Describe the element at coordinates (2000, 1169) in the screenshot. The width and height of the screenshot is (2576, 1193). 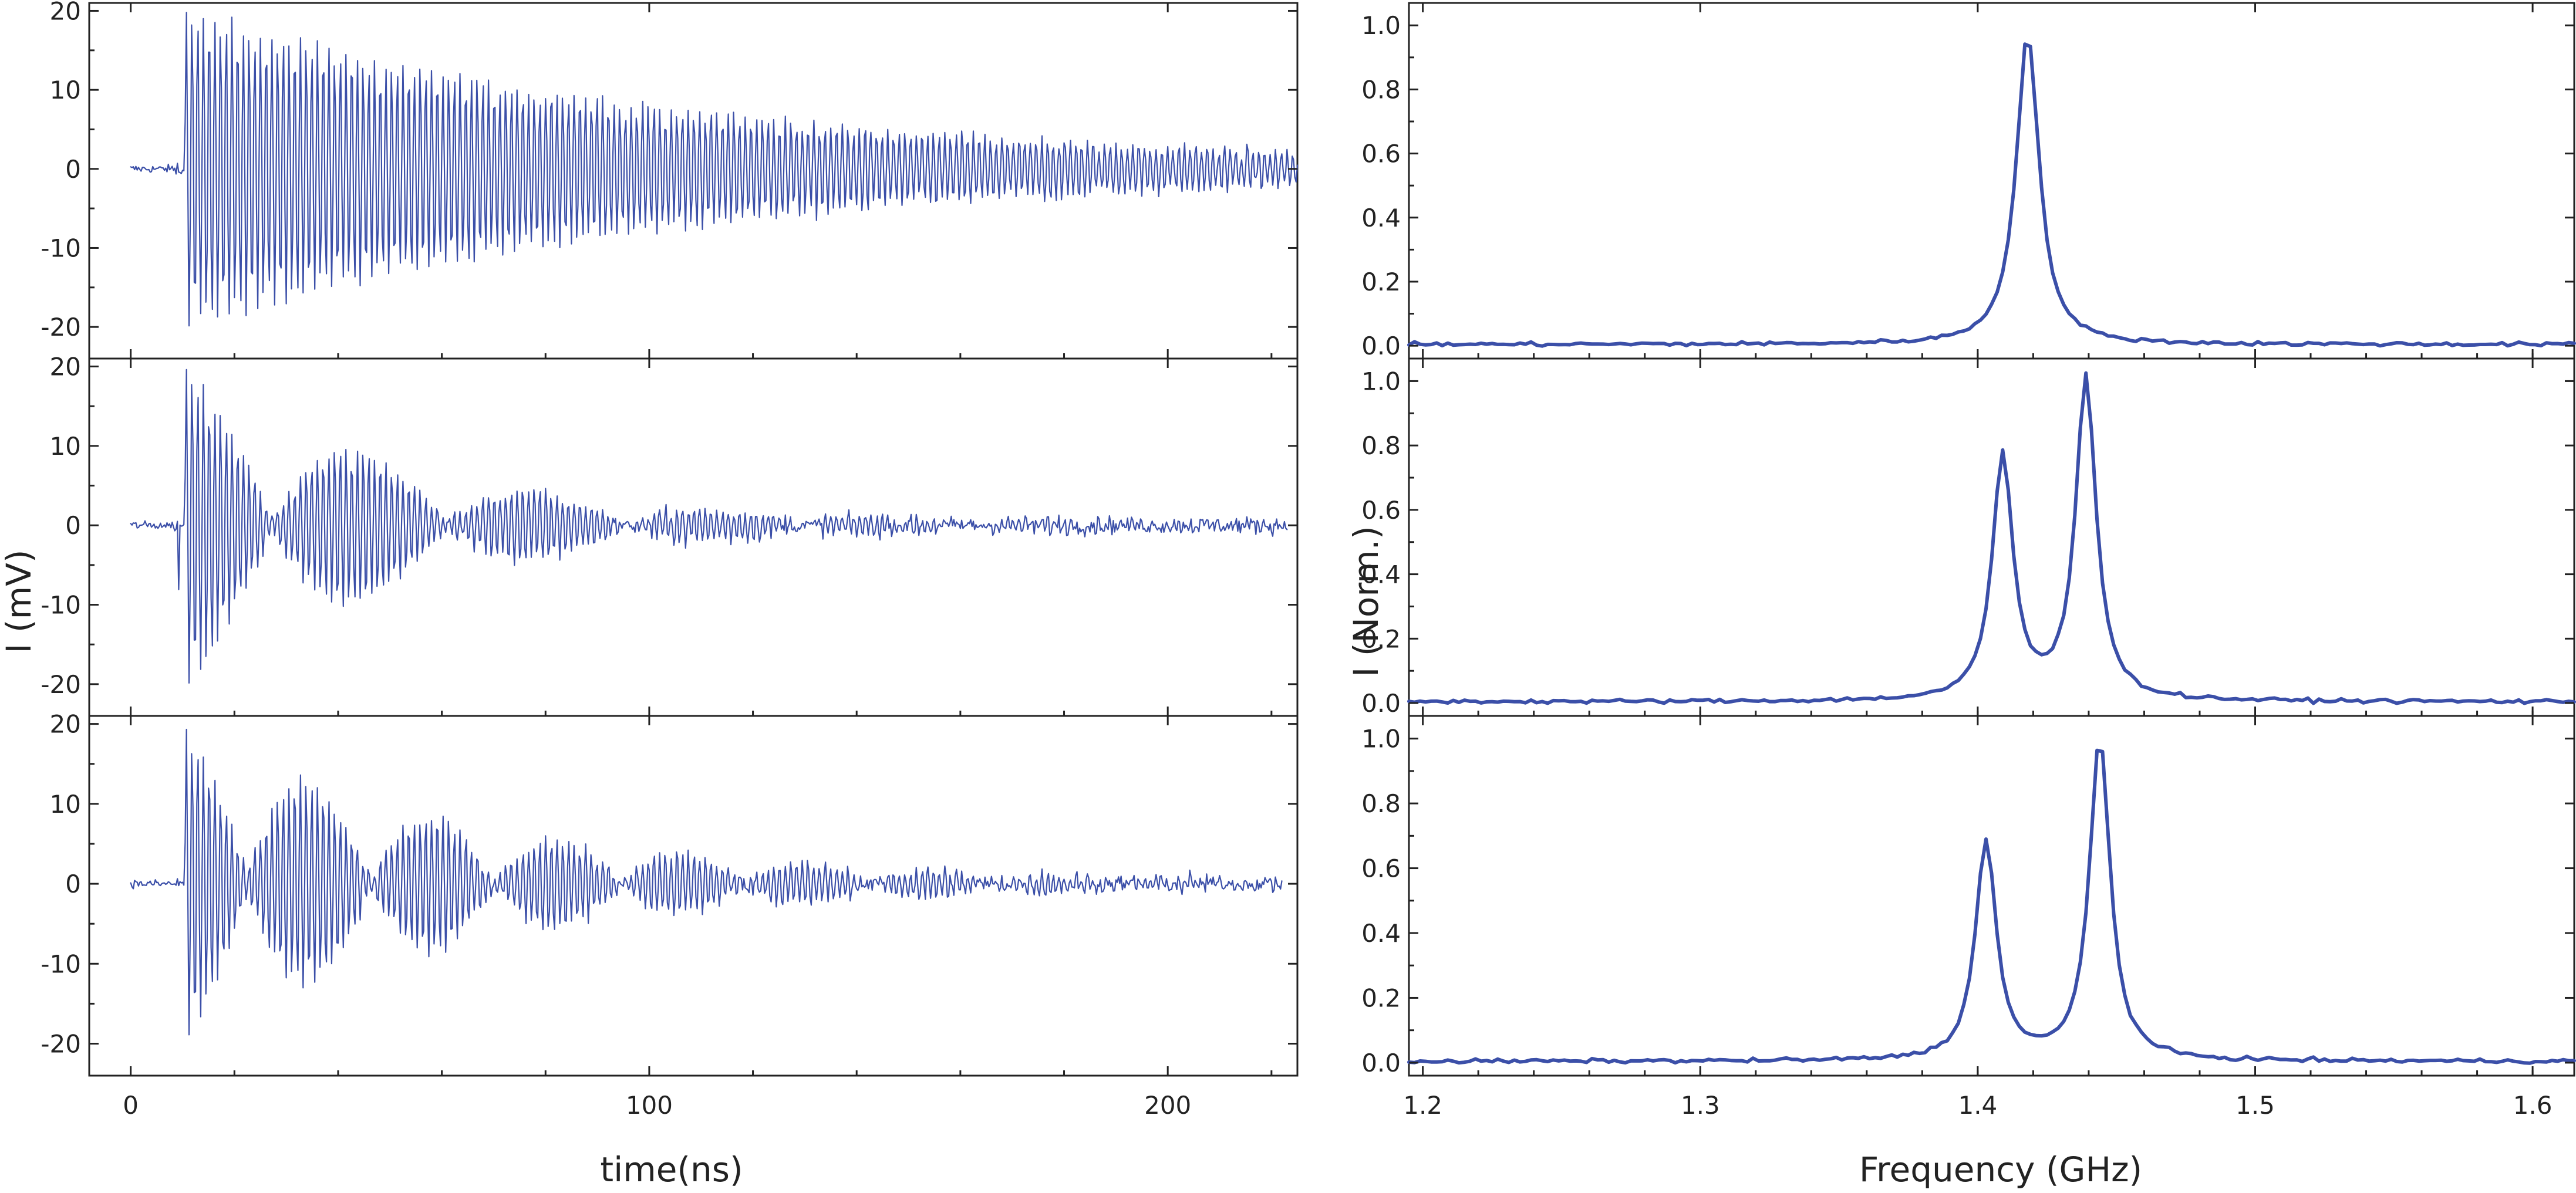
I see `frequency-axis-label: Frequency (GHz)` at that location.